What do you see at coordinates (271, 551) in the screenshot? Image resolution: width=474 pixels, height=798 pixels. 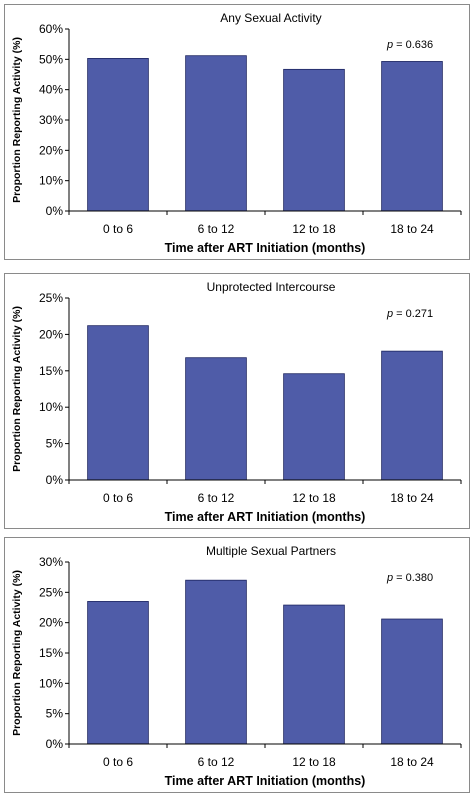 I see `chart-title: Multiple Sexual Partners` at bounding box center [271, 551].